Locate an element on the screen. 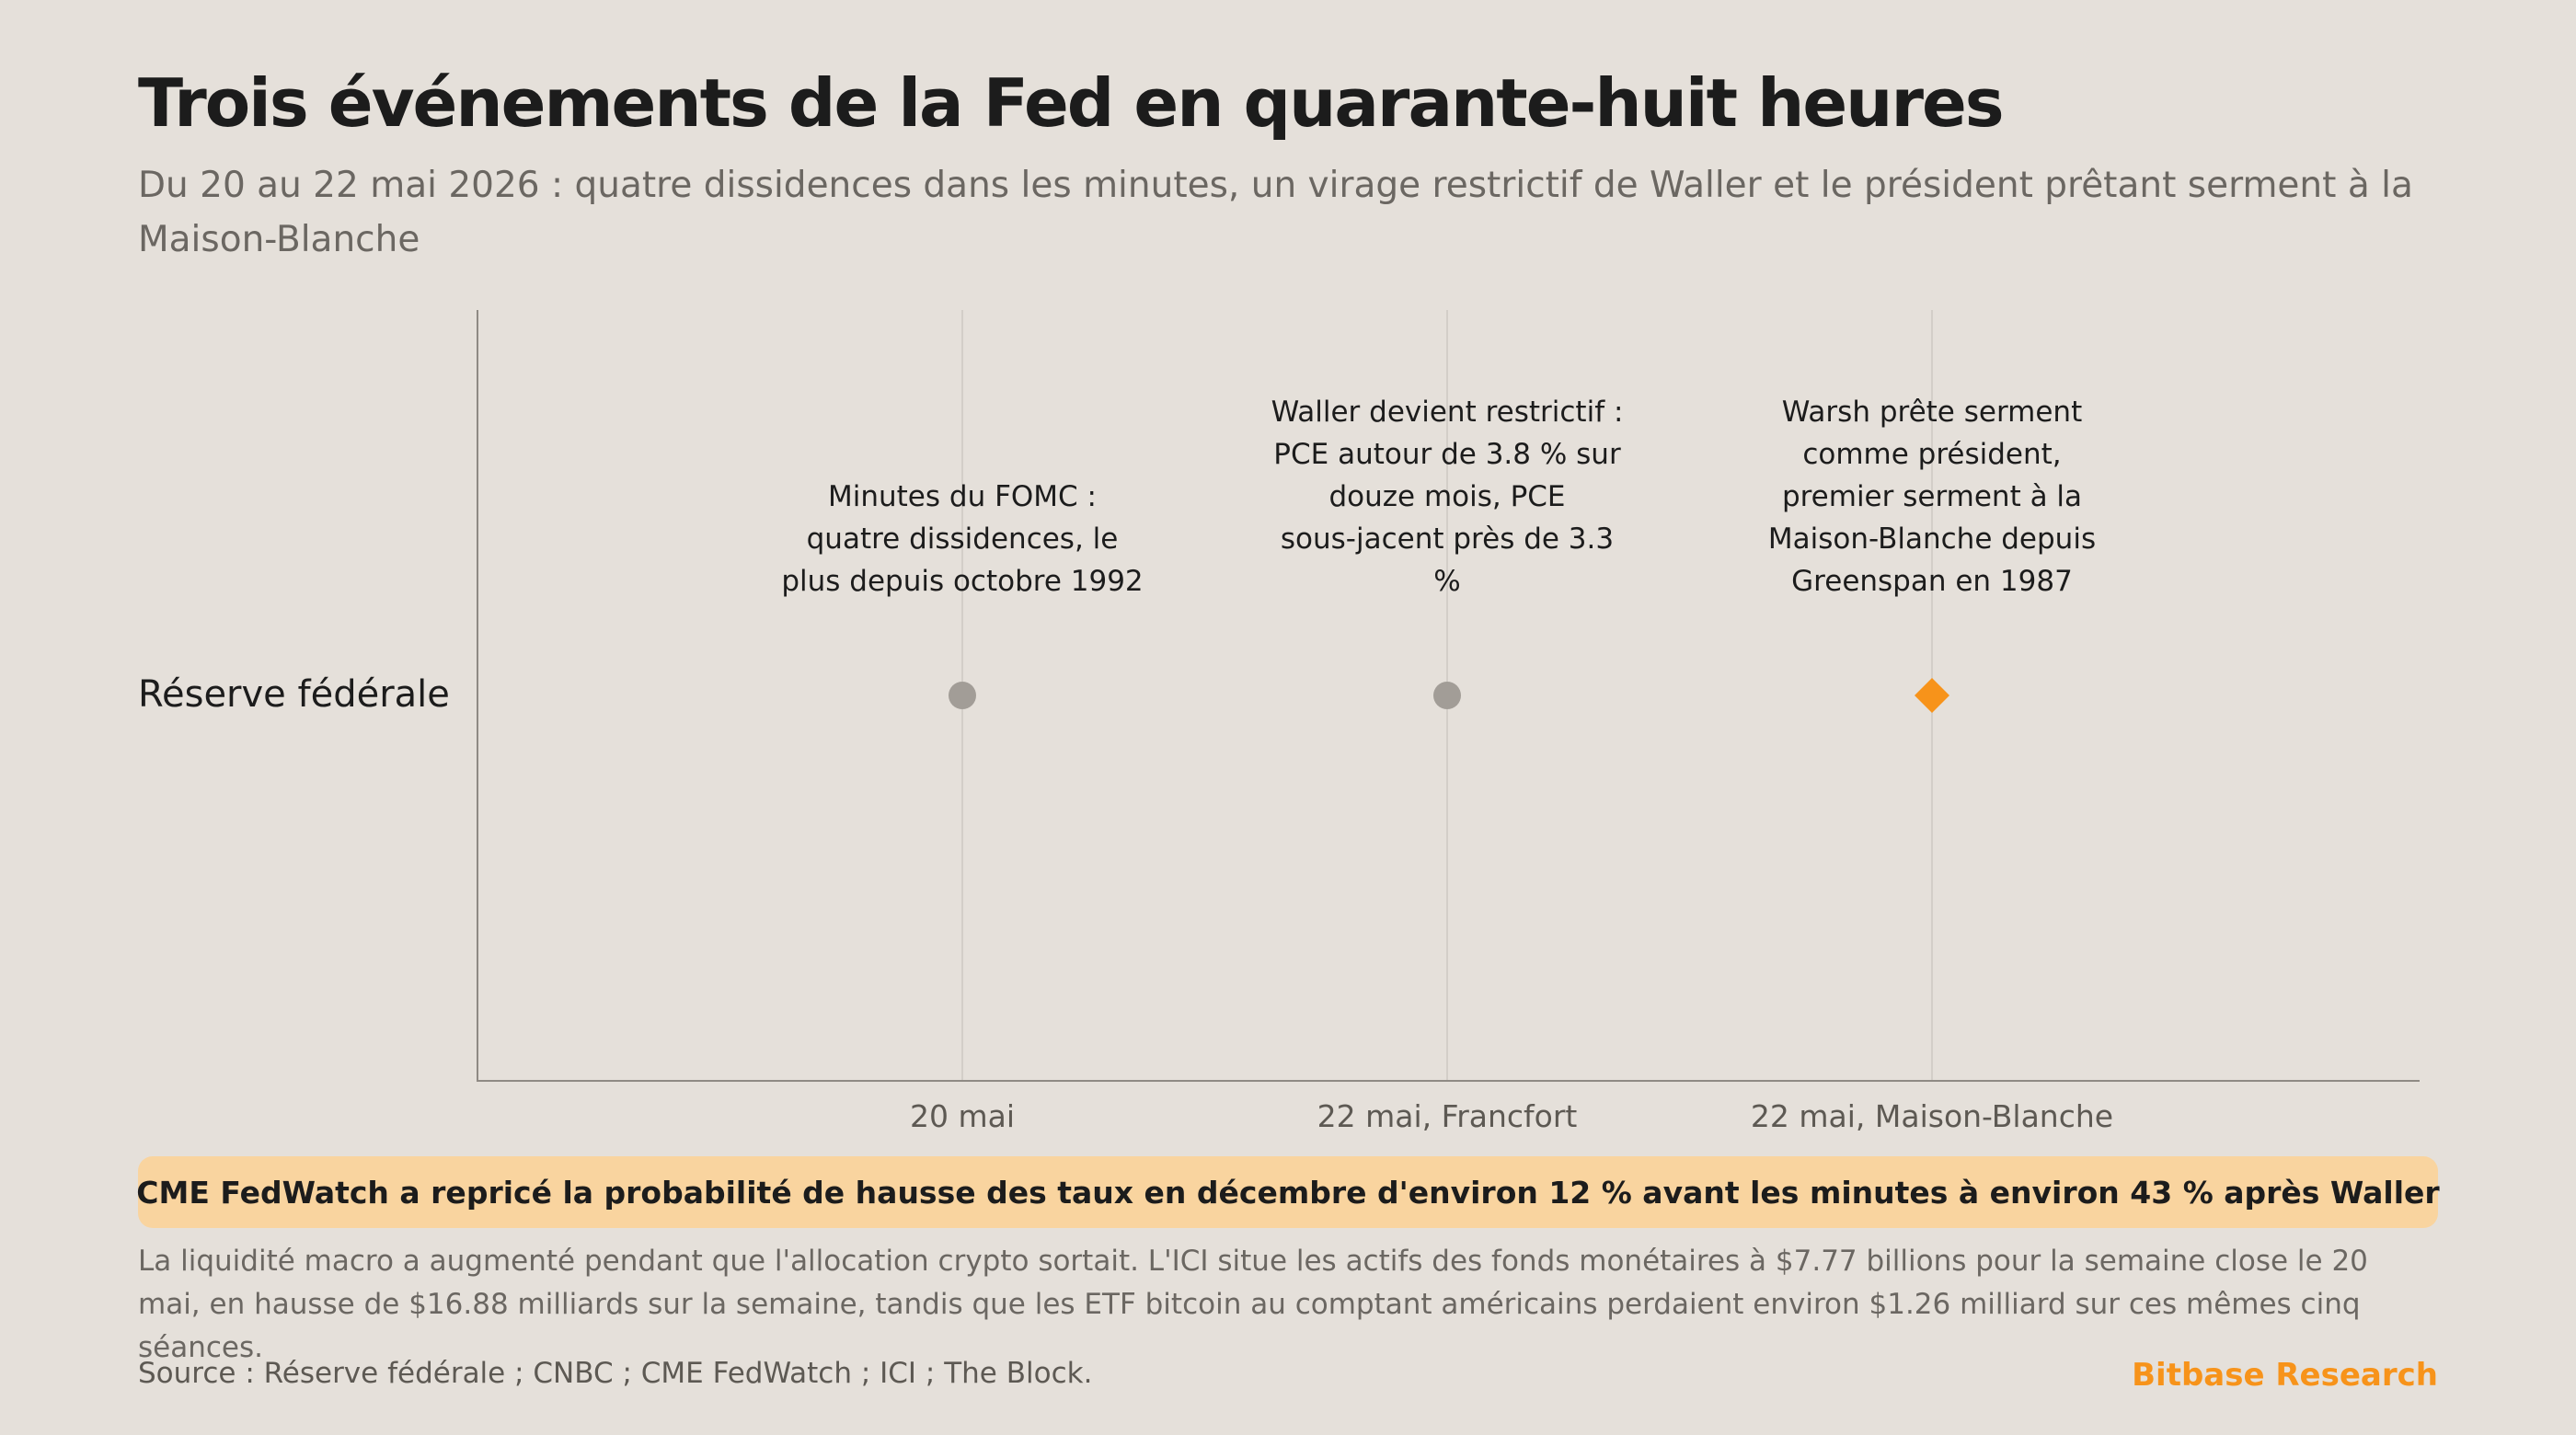  x-tick-label: 20 mai is located at coordinates (962, 1116).